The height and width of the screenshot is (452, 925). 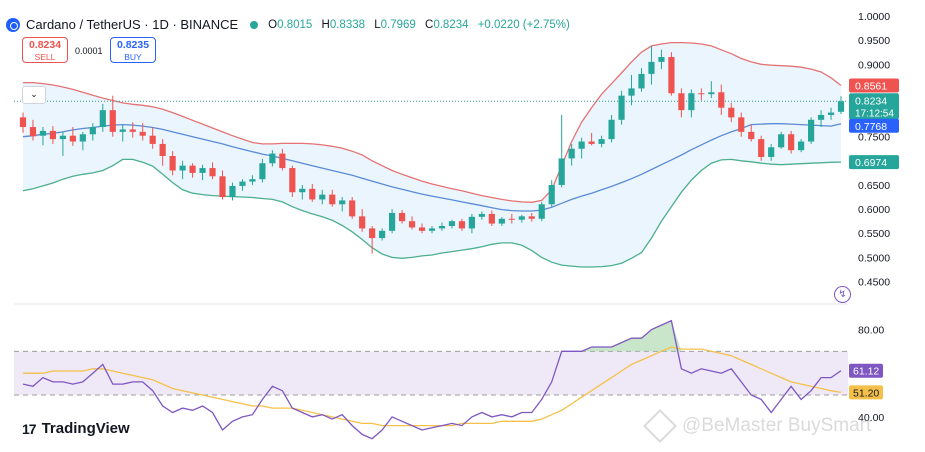 What do you see at coordinates (874, 162) in the screenshot?
I see `bb-lower-tag-bg` at bounding box center [874, 162].